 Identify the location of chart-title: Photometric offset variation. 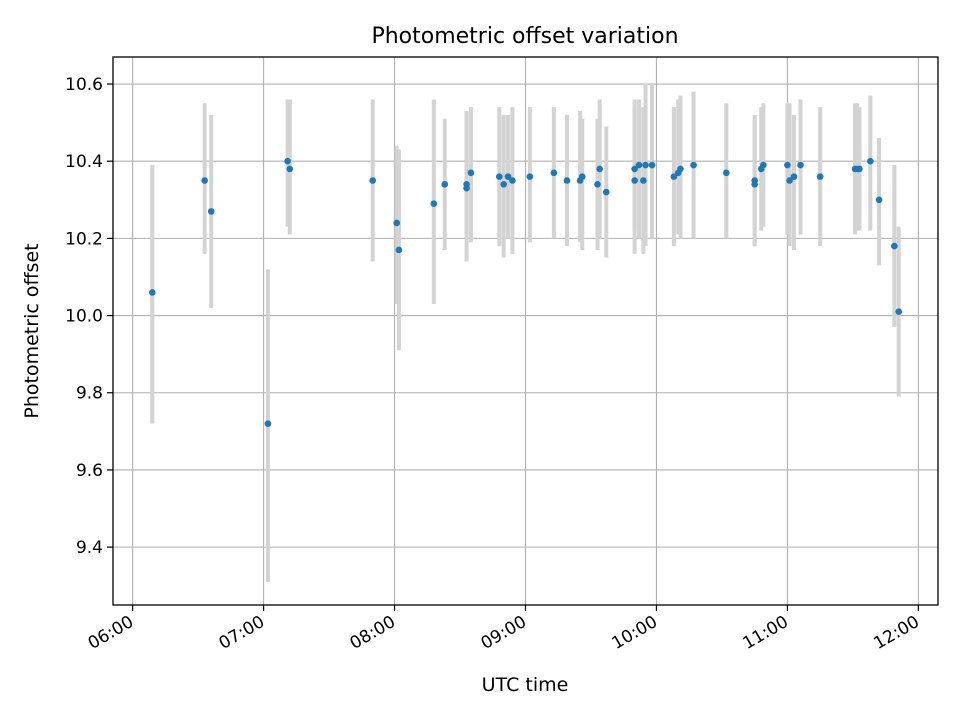
(524, 36).